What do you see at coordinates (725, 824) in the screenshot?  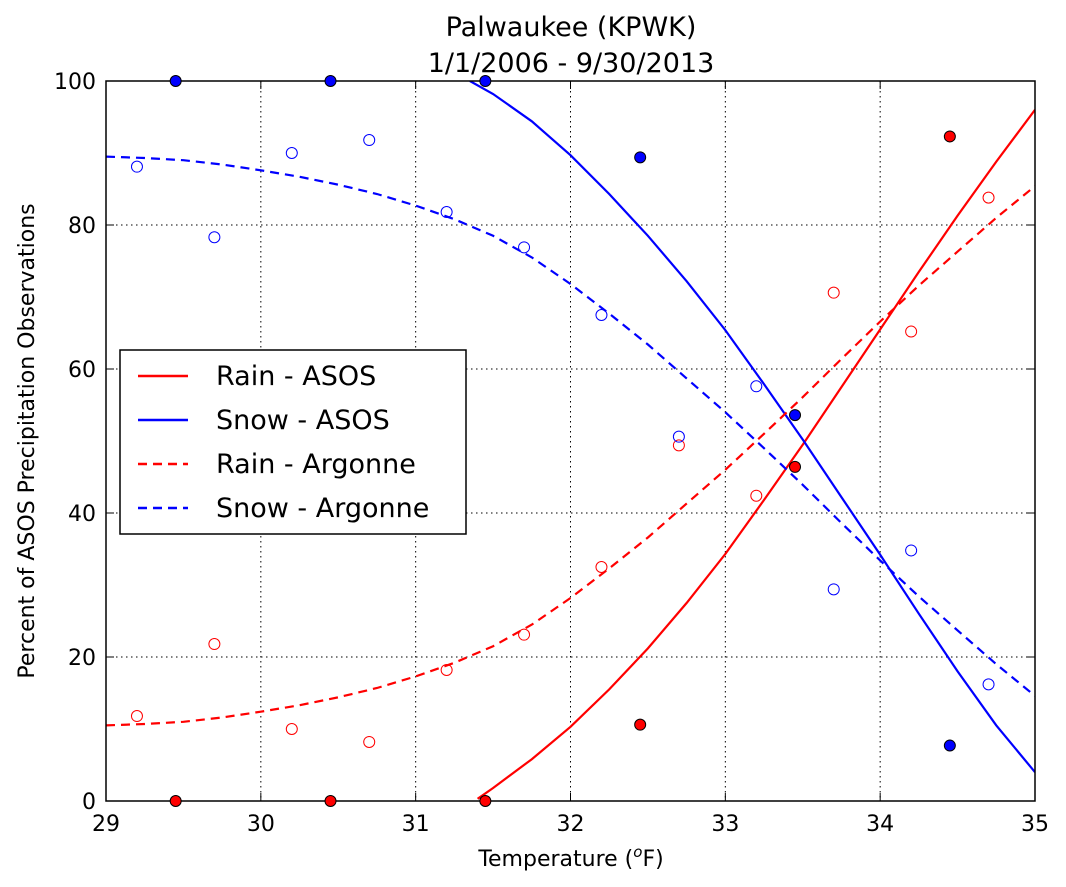 I see `x-tick-label: 33` at bounding box center [725, 824].